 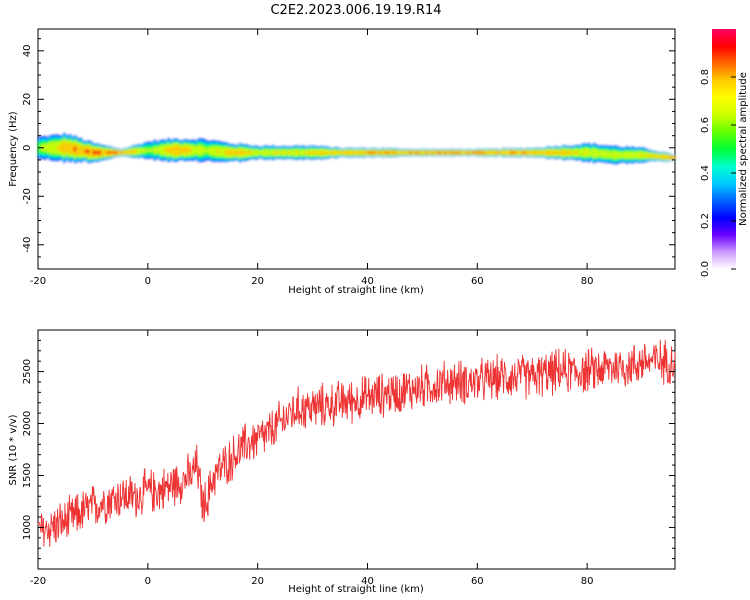 I want to click on spectrogram-y-tick-label: -40, so click(x=27, y=245).